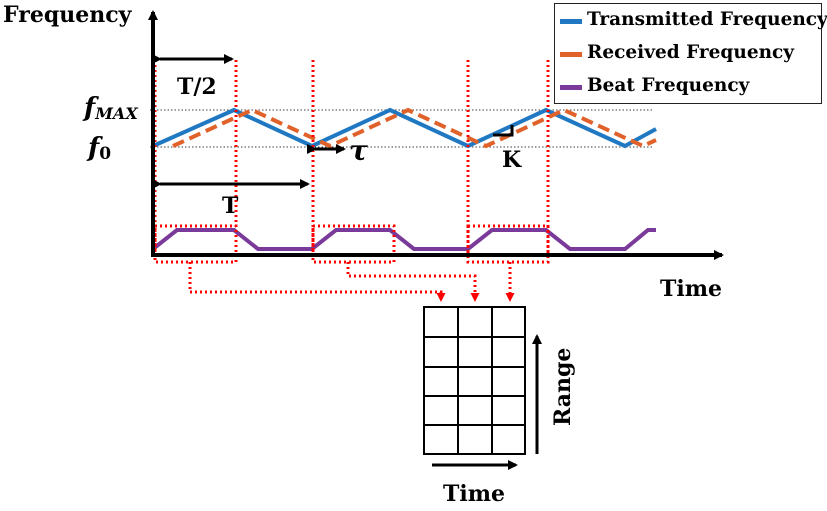  I want to click on legend-label-transmitted: Transmitted Frequency, so click(707, 19).